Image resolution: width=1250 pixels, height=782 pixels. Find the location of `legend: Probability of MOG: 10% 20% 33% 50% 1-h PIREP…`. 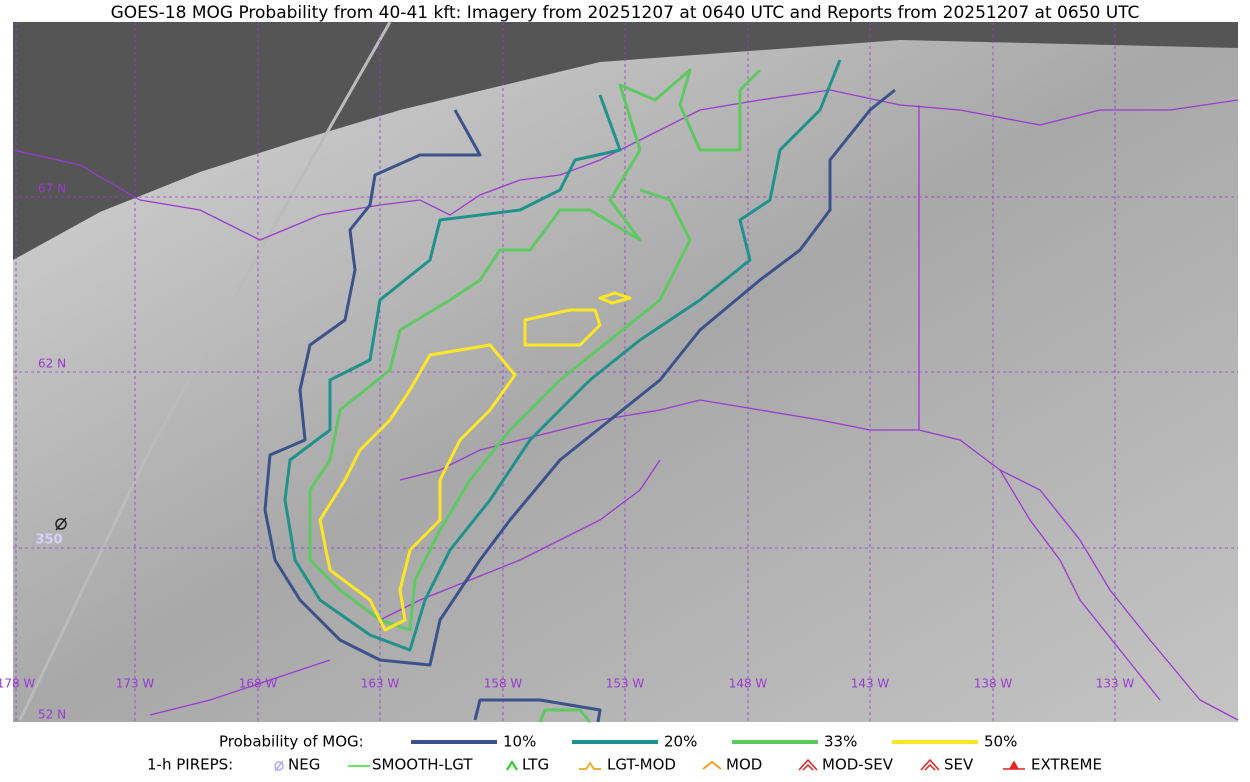

legend: Probability of MOG: 10% 20% 33% 50% 1-h PIREP… is located at coordinates (624, 753).